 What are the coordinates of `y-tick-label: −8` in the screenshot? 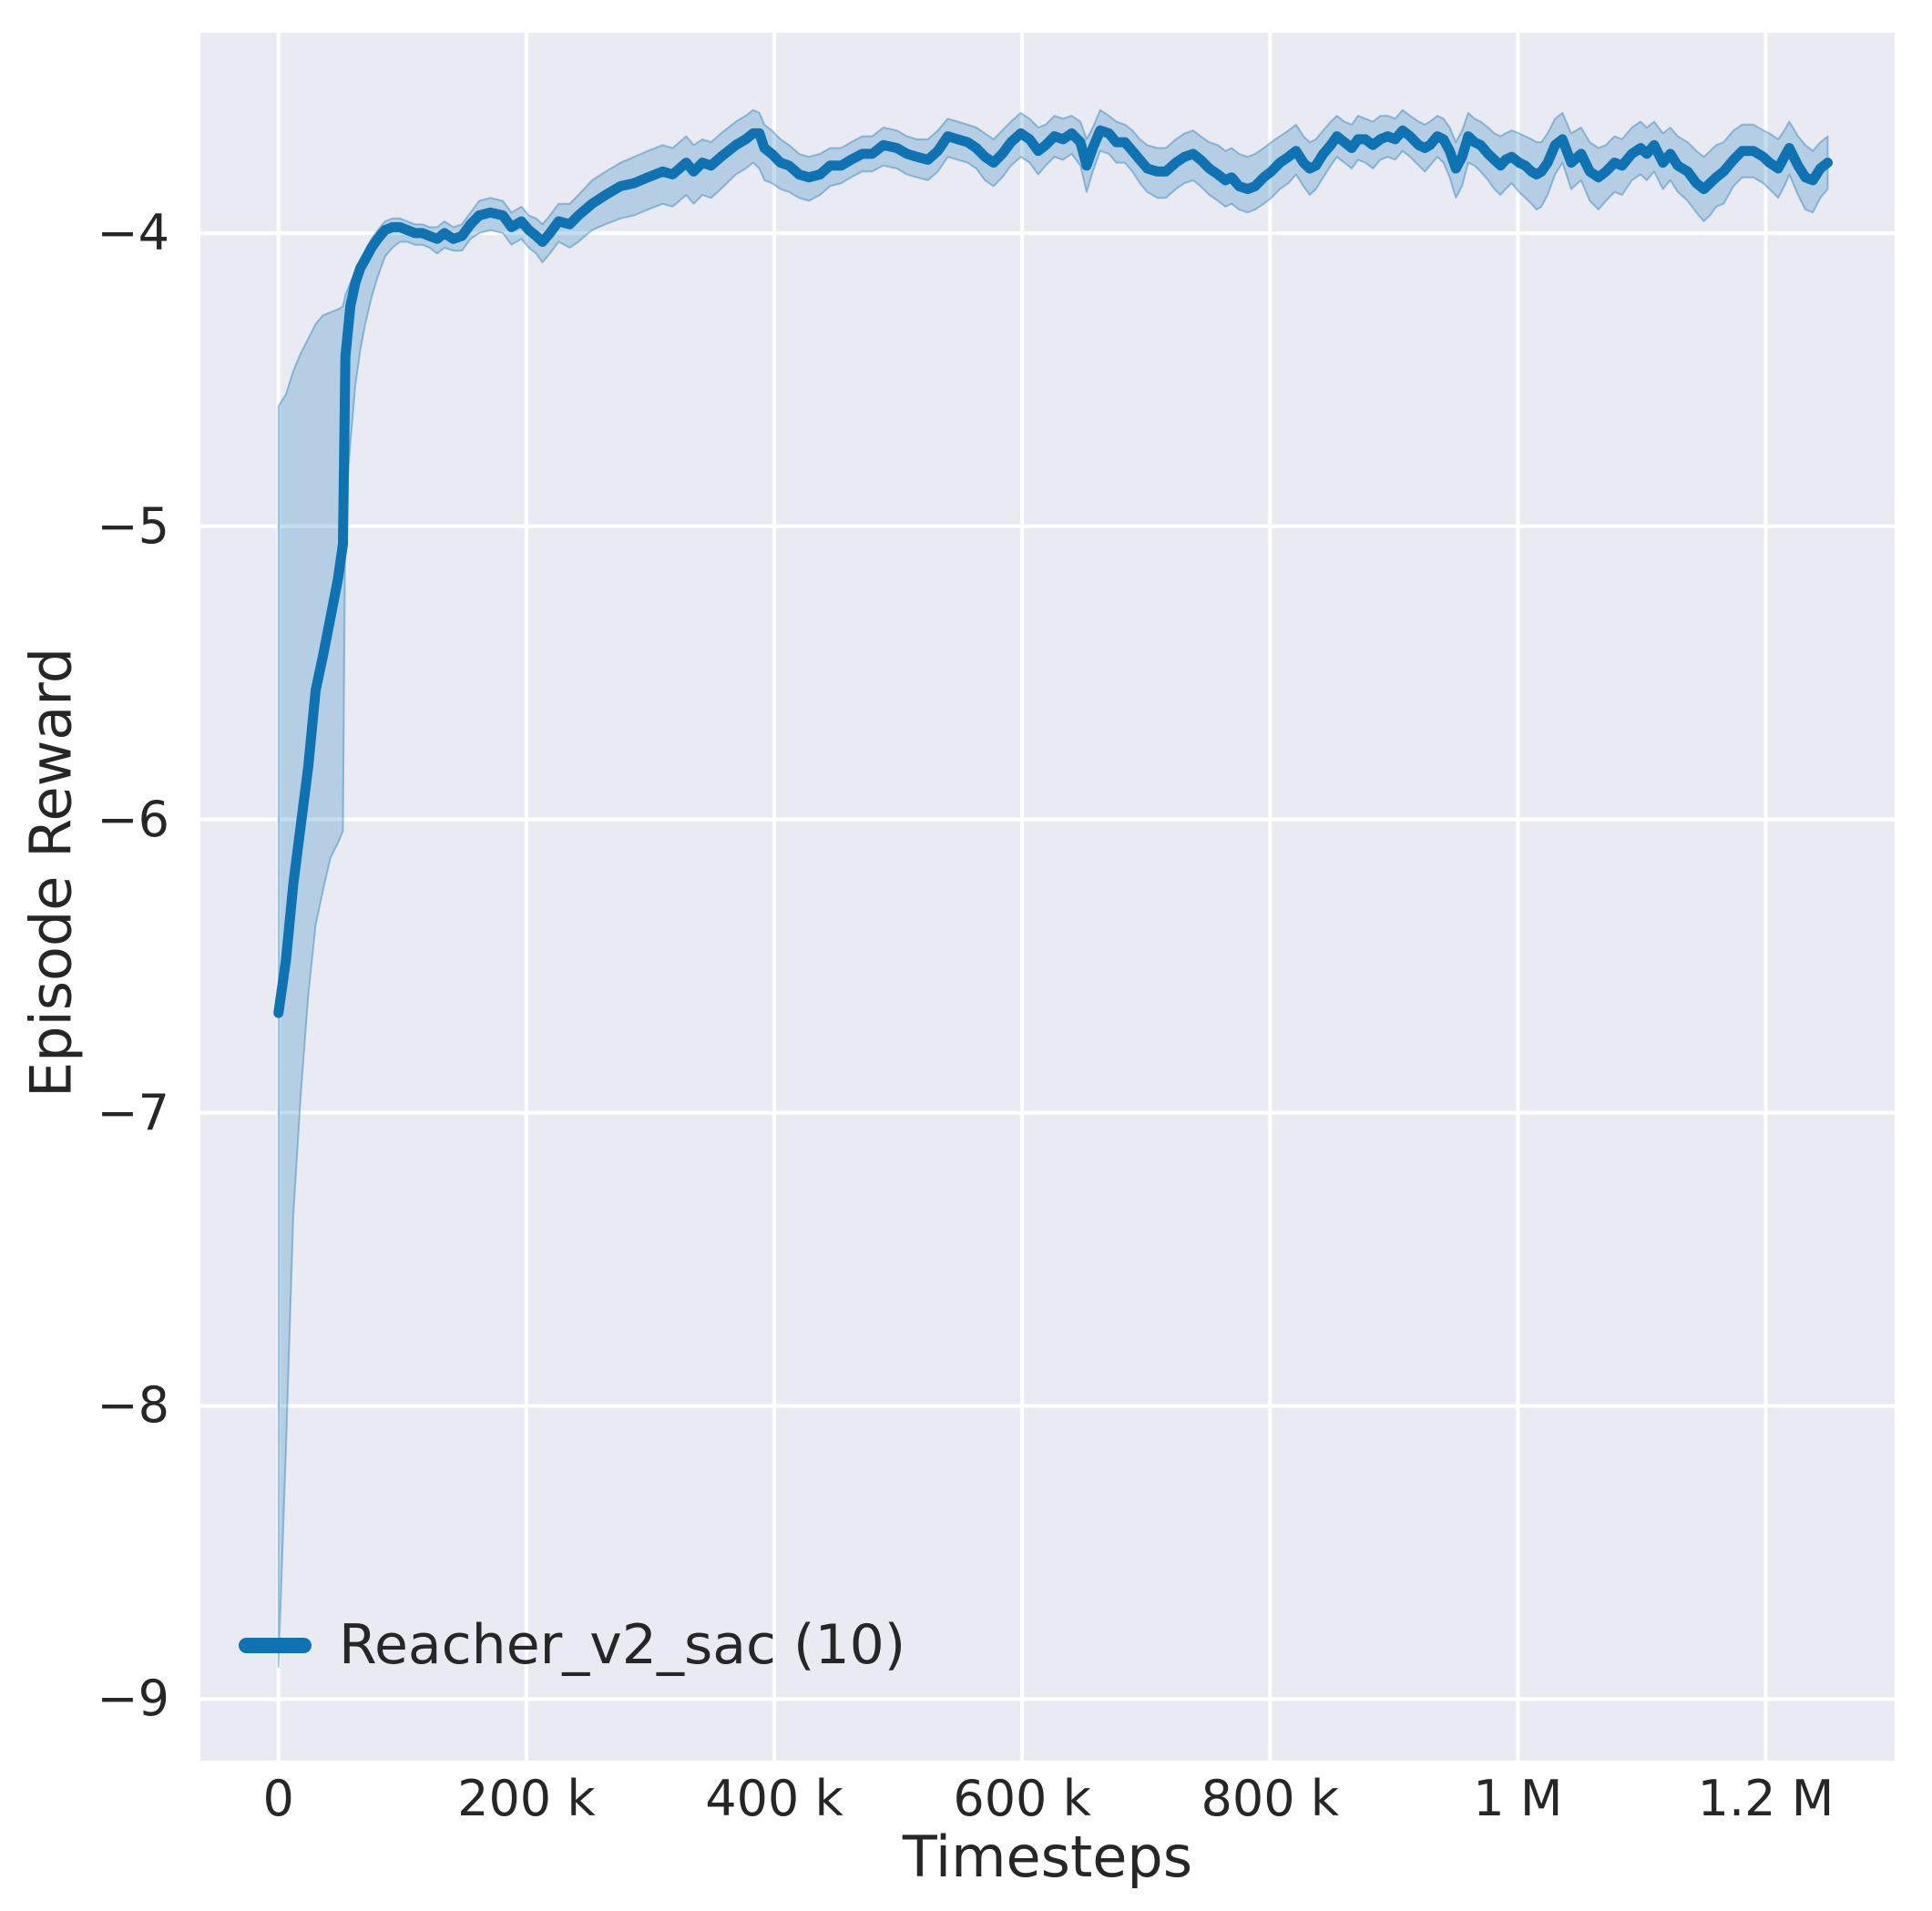 It's located at (133, 1405).